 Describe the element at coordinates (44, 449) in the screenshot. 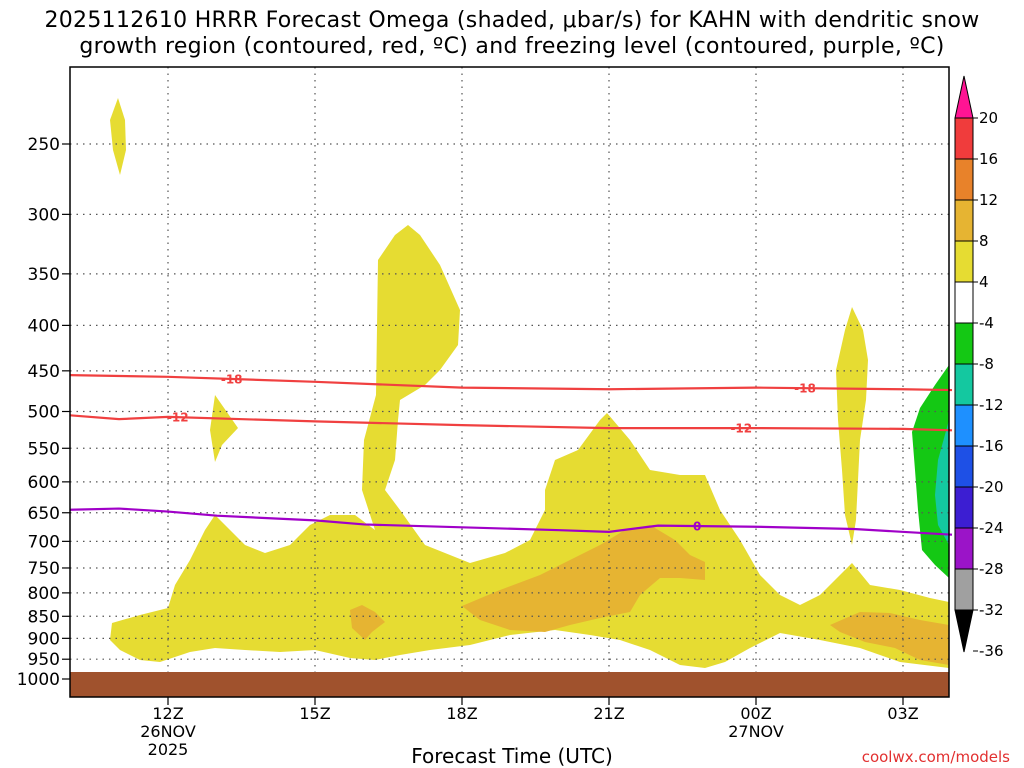

I see `y-tick-label: 550` at that location.